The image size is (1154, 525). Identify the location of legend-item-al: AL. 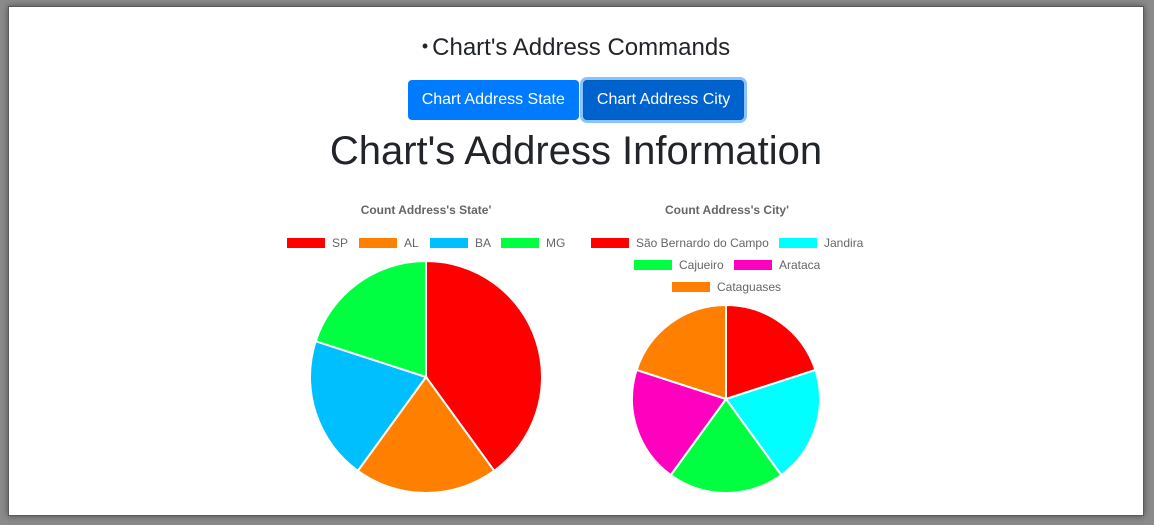
(389, 243).